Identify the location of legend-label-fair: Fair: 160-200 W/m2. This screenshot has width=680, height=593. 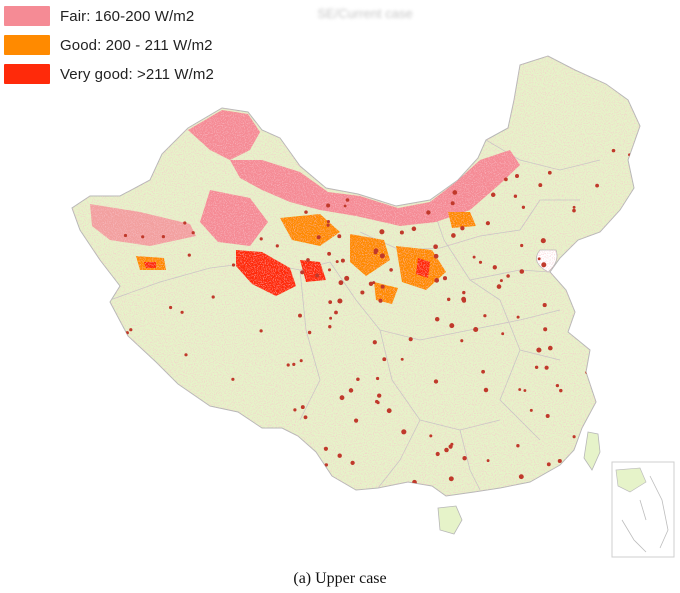
(127, 16).